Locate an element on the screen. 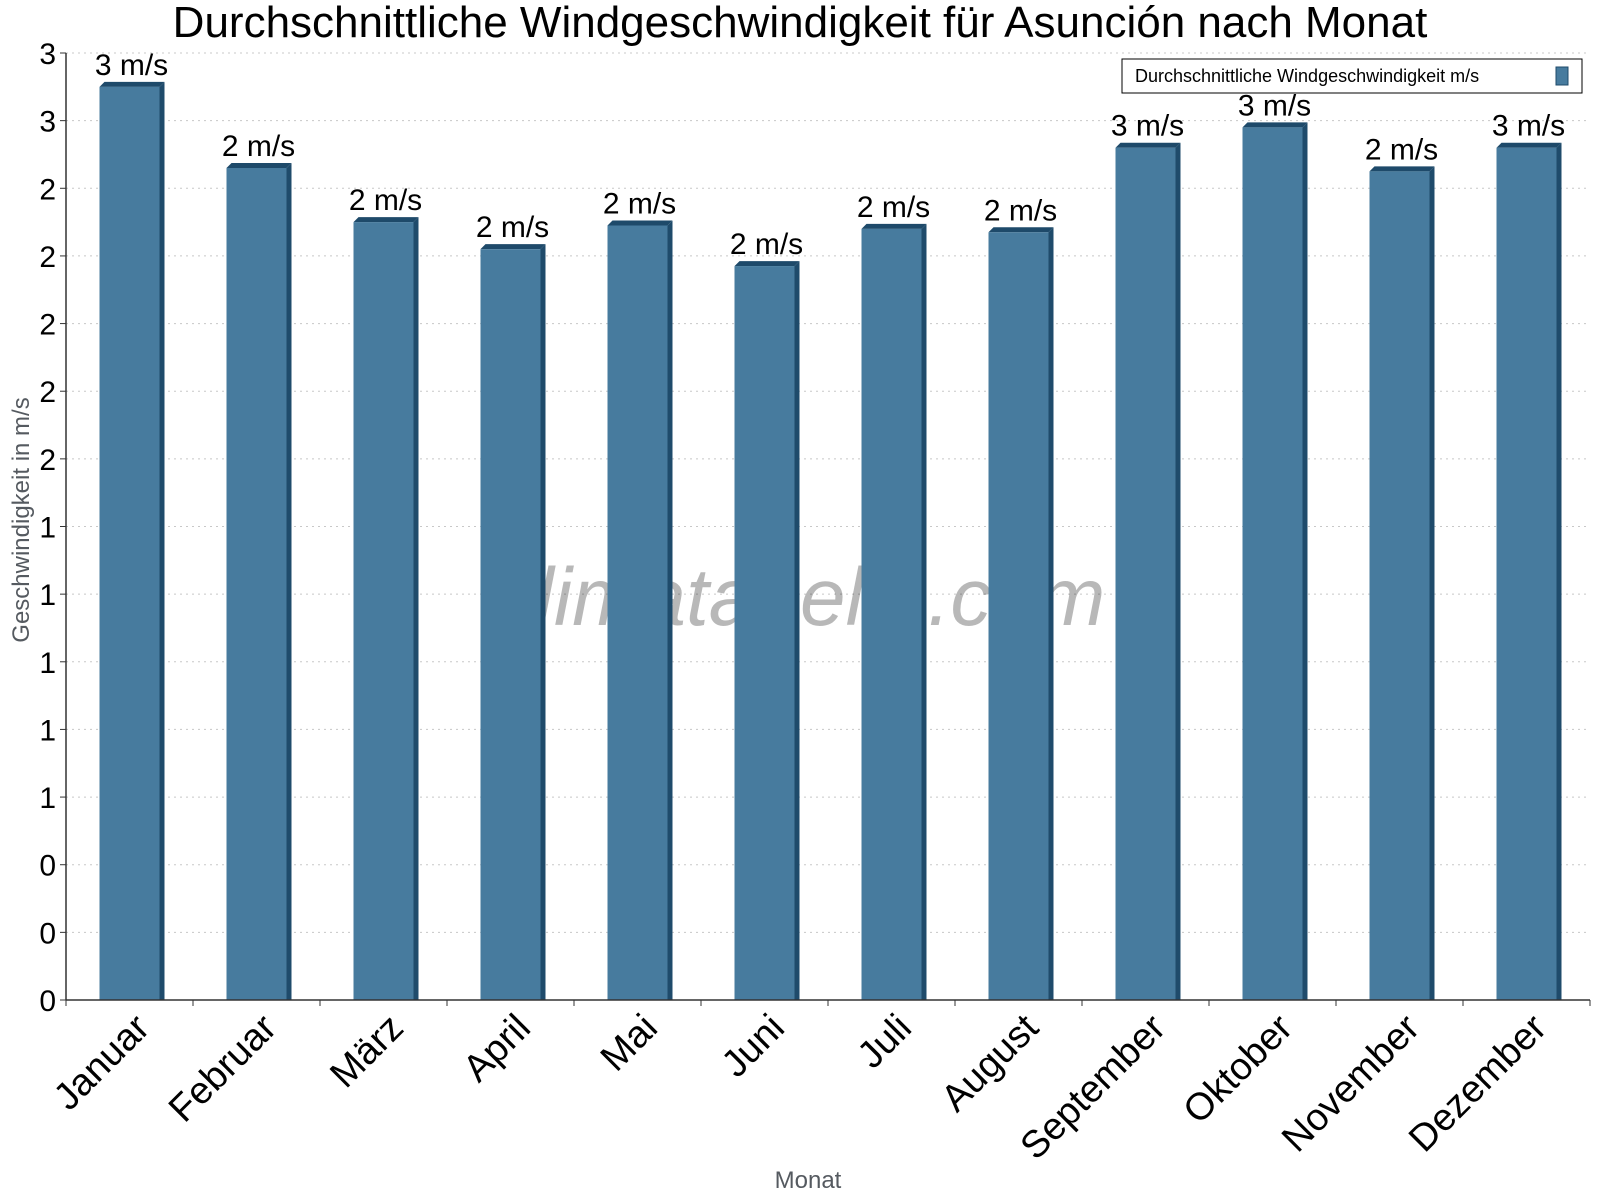 This screenshot has width=1600, height=1200. x-category-label: Juni is located at coordinates (753, 1046).